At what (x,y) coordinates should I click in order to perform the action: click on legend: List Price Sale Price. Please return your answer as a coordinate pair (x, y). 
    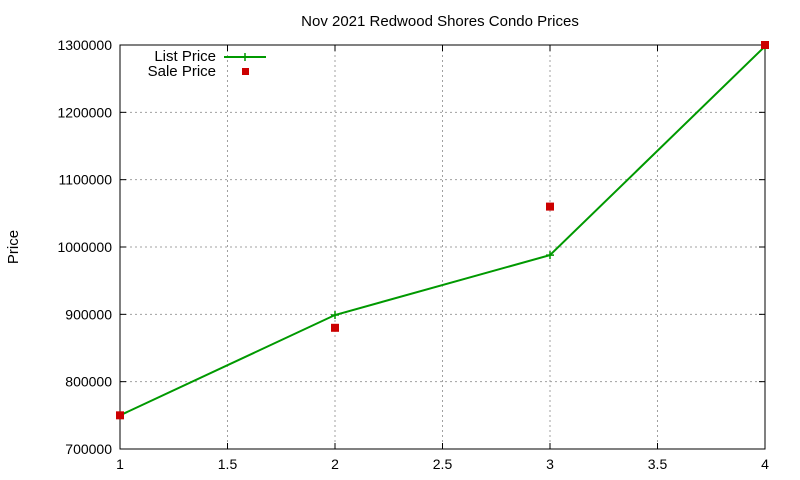
    Looking at the image, I should click on (207, 64).